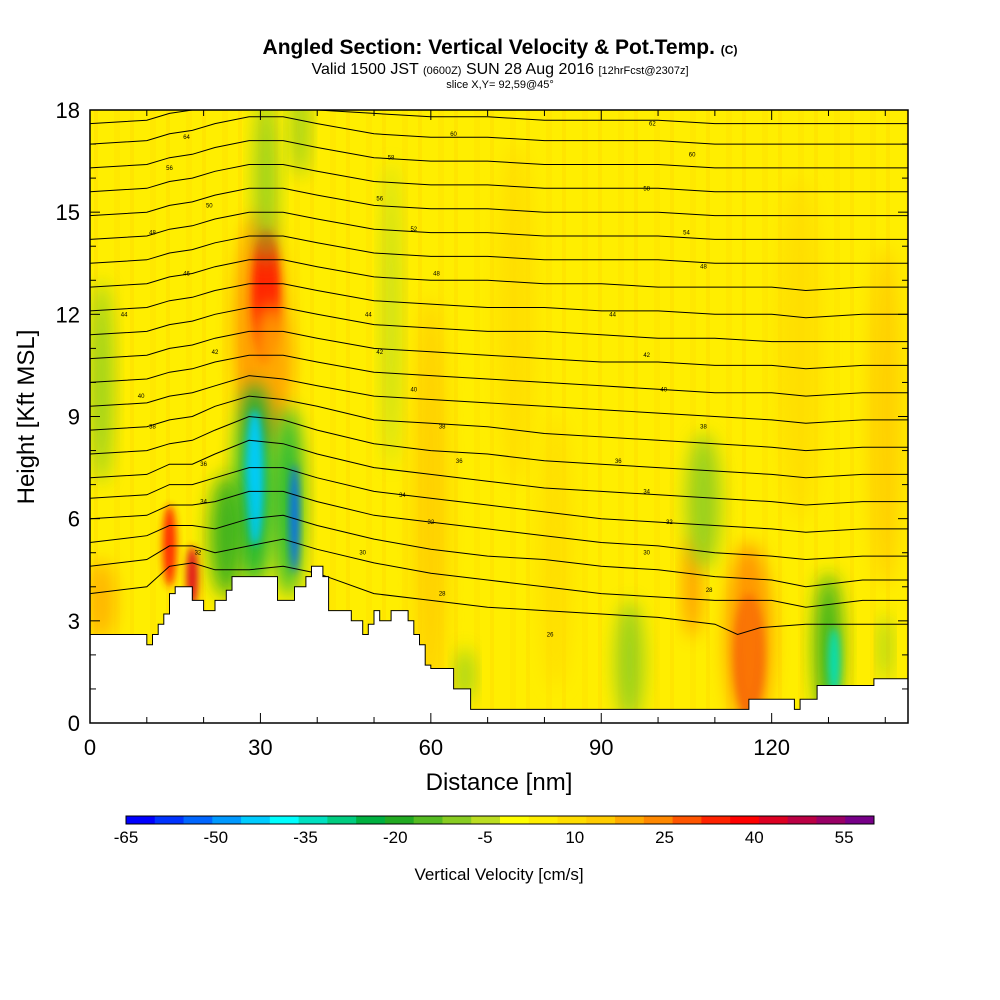 Image resolution: width=1000 pixels, height=1000 pixels. Describe the element at coordinates (260, 747) in the screenshot. I see `x-tick-label: 30` at that location.